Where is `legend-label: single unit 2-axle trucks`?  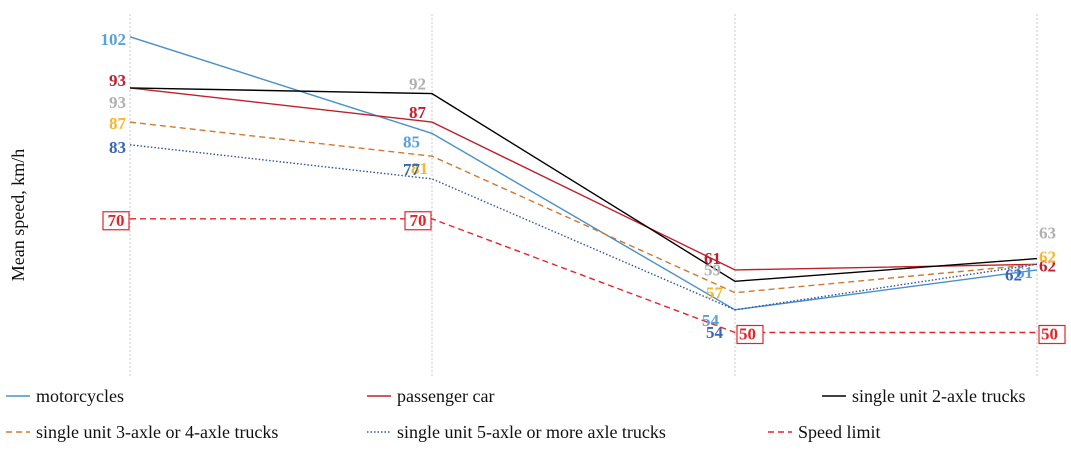 legend-label: single unit 2-axle trucks is located at coordinates (938, 396).